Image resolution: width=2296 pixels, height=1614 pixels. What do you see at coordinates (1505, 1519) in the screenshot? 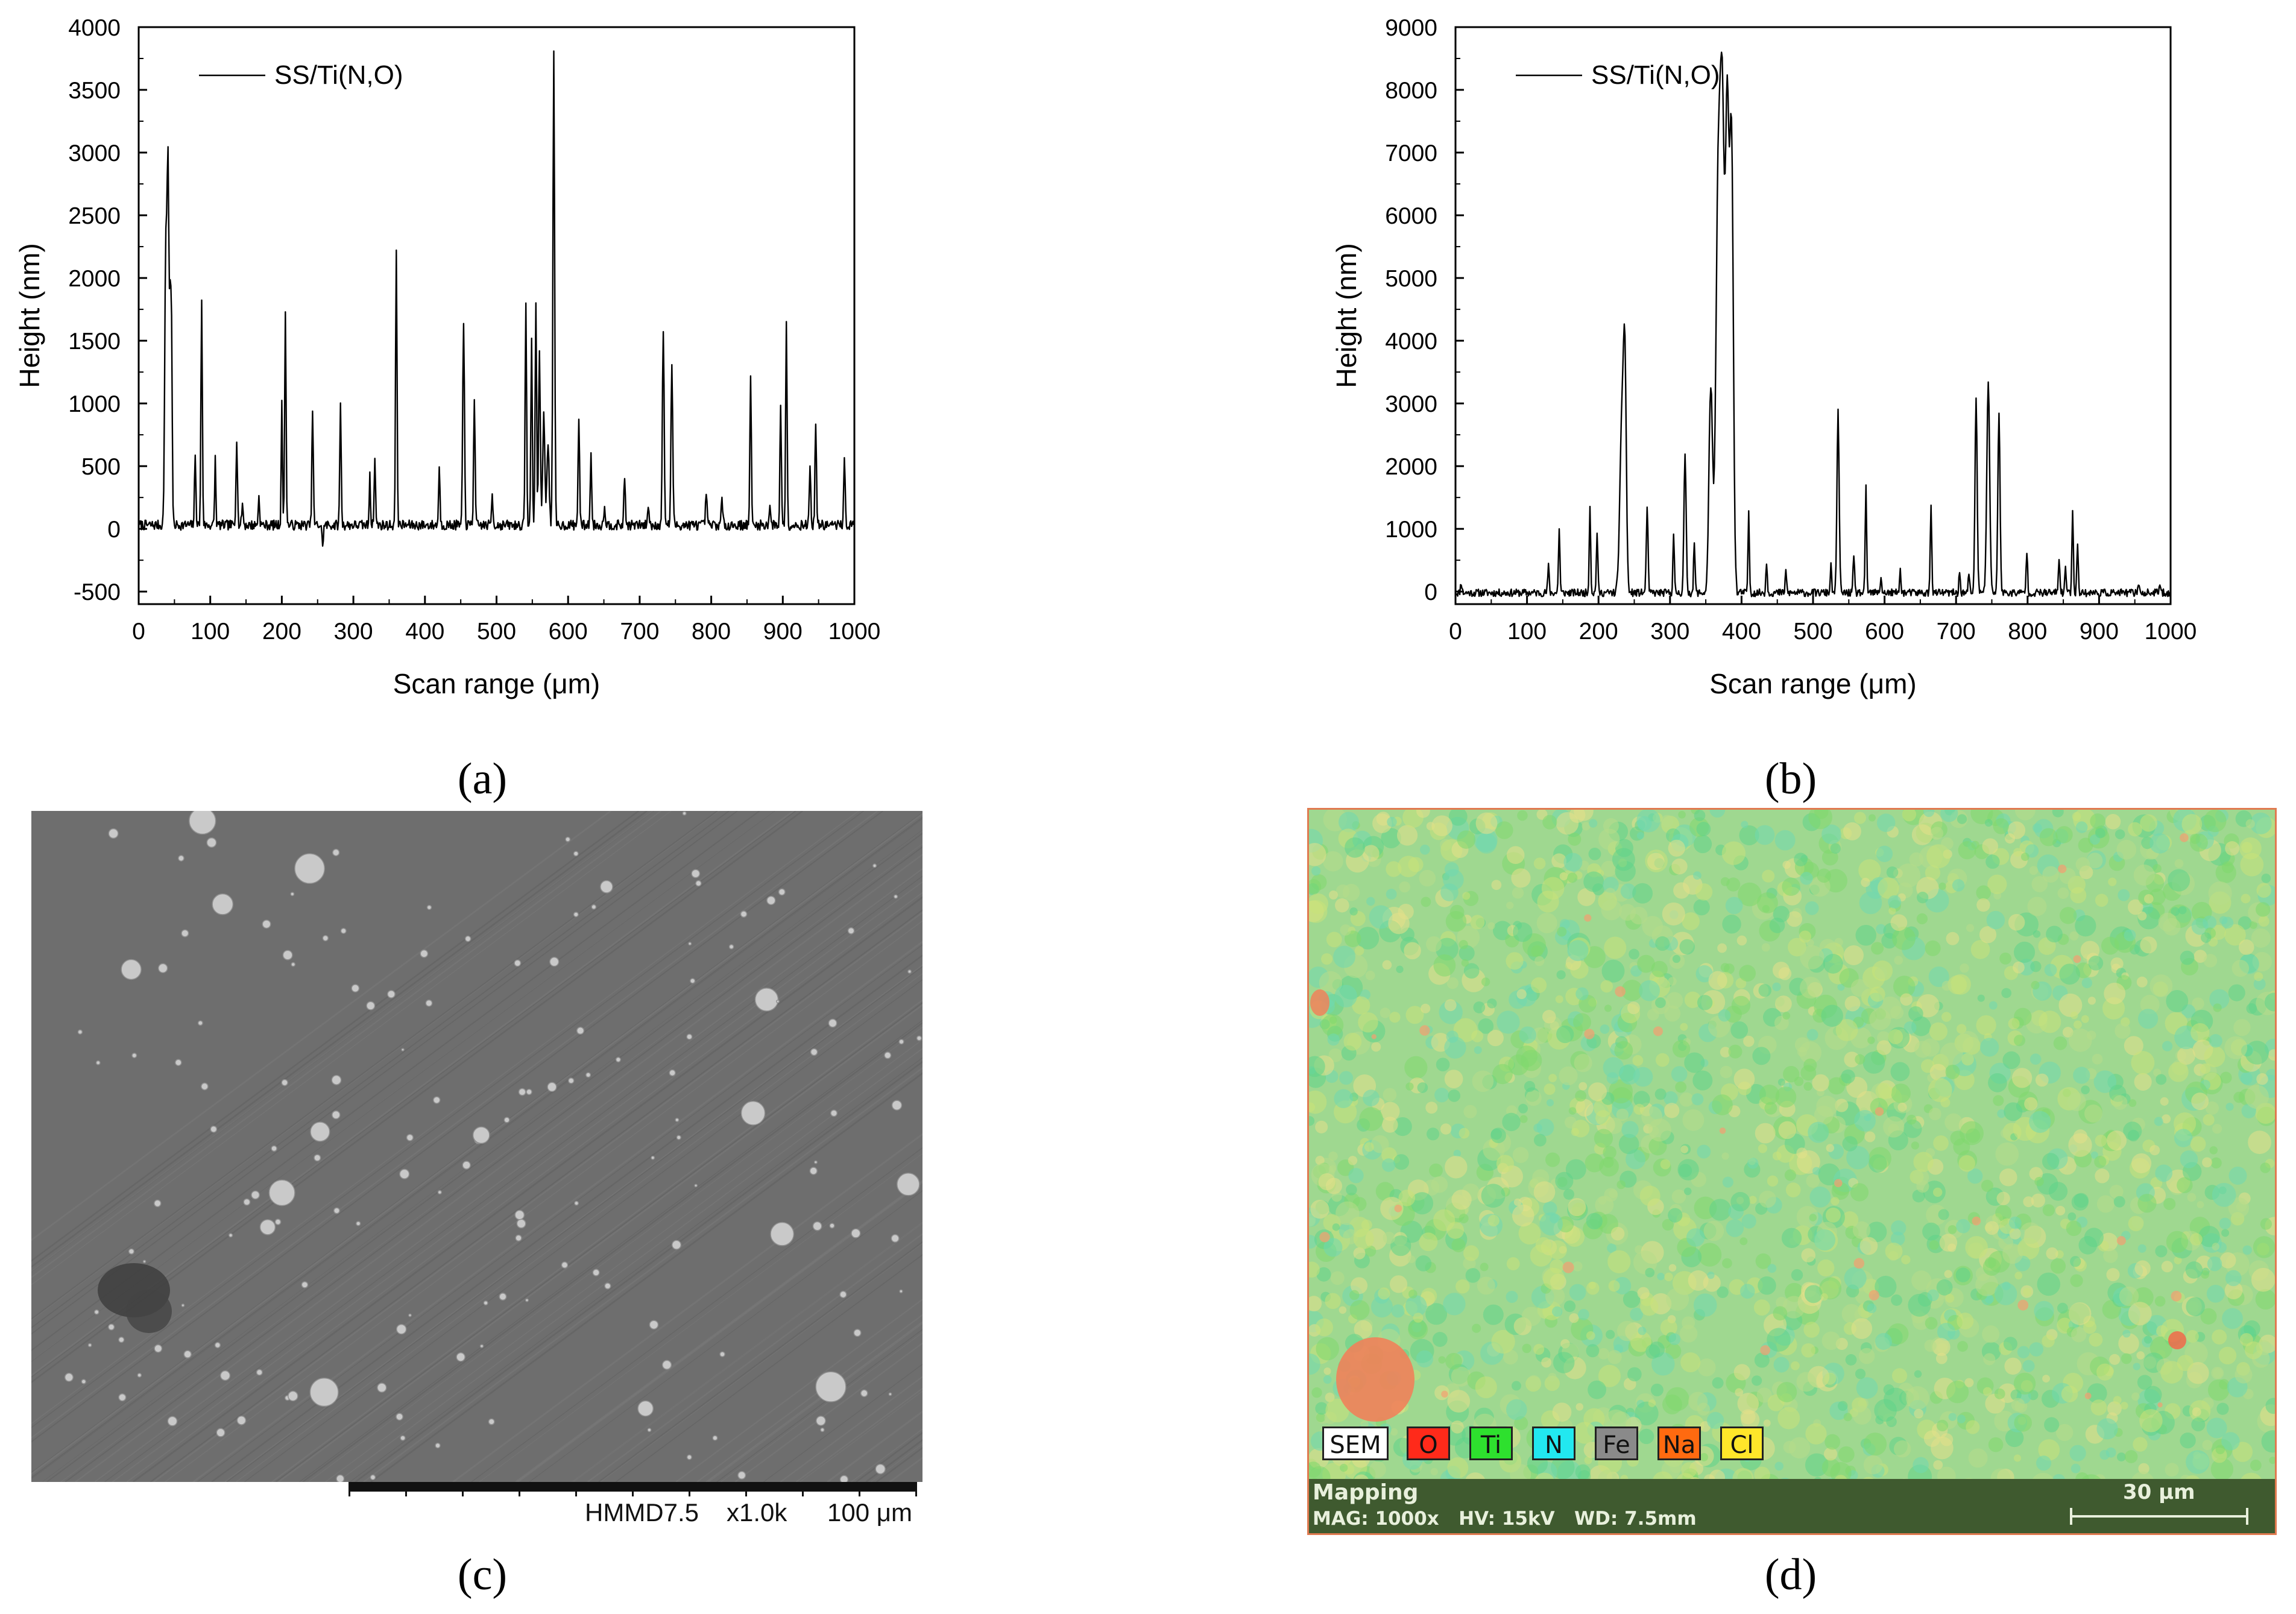
I see `eds-footer-meta: MAG: 1000x HV: 15kV WD: 7.5mm` at bounding box center [1505, 1519].